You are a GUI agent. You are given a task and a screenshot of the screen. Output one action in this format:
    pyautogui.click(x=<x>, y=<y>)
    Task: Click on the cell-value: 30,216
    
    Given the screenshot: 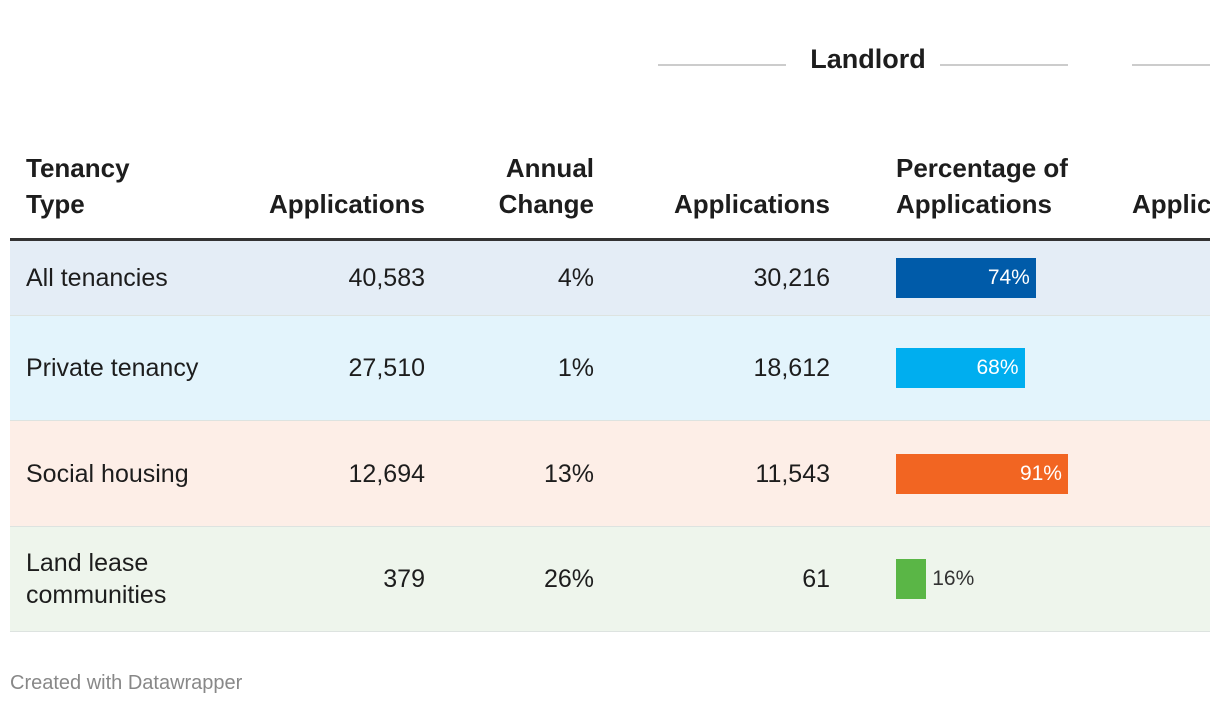 What is the action you would take?
    pyautogui.click(x=791, y=278)
    